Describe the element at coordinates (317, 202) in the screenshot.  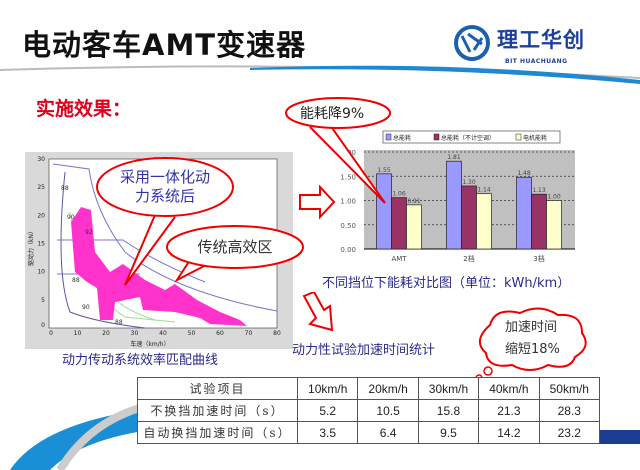
I see `arrow-right-icon` at that location.